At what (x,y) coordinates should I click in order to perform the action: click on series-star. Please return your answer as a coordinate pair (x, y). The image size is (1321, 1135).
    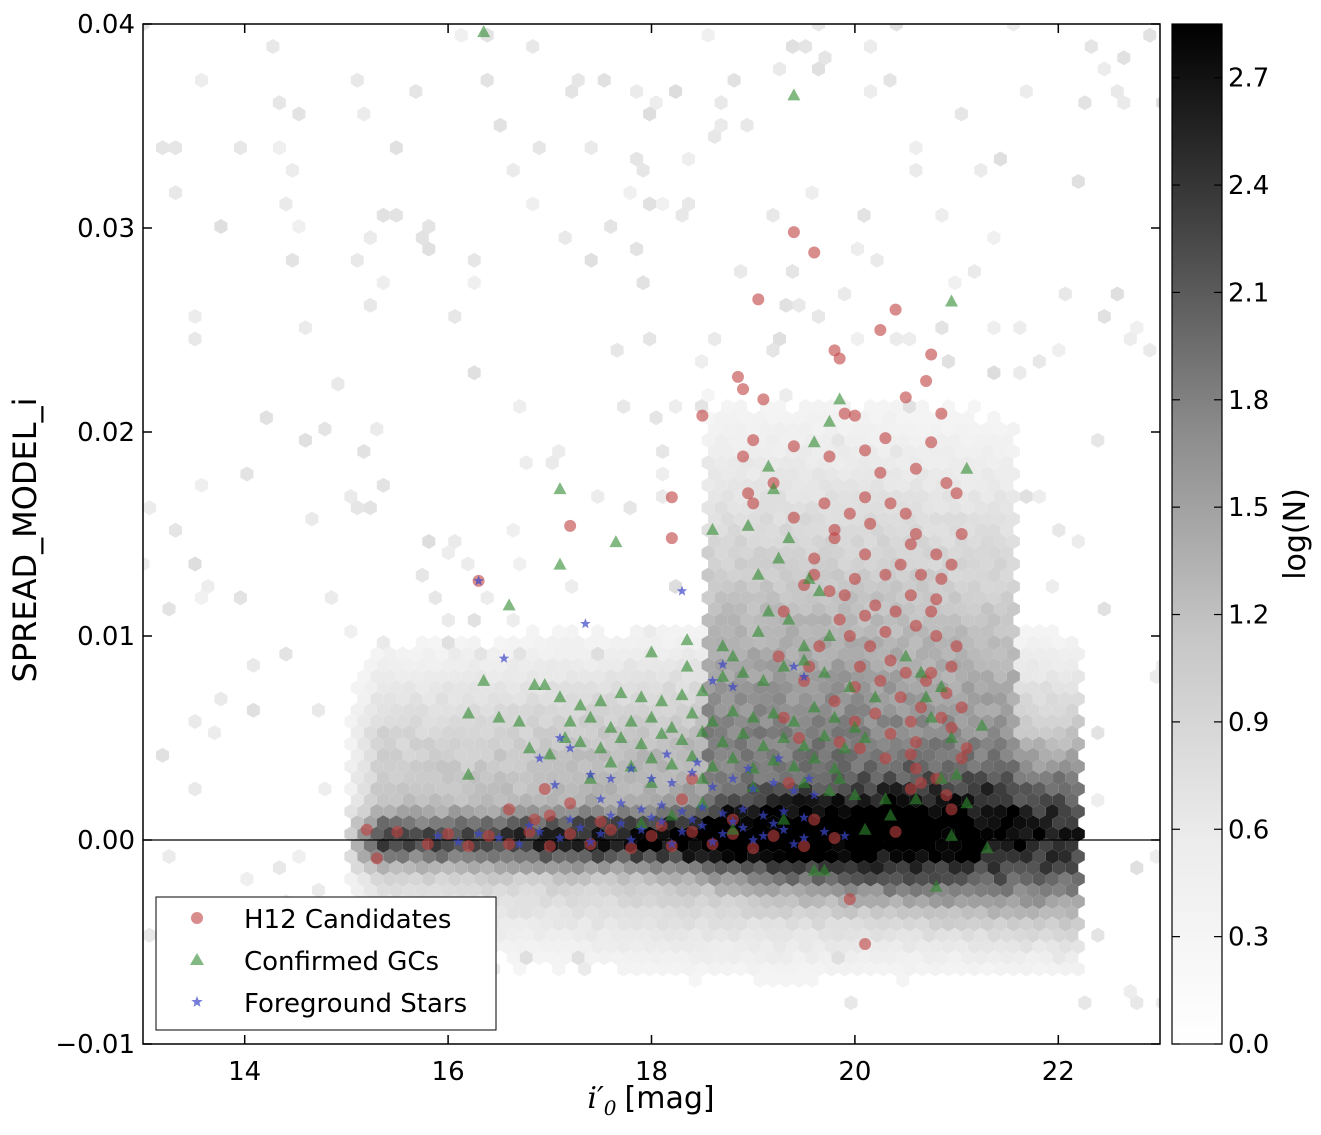
    Looking at the image, I should click on (641, 712).